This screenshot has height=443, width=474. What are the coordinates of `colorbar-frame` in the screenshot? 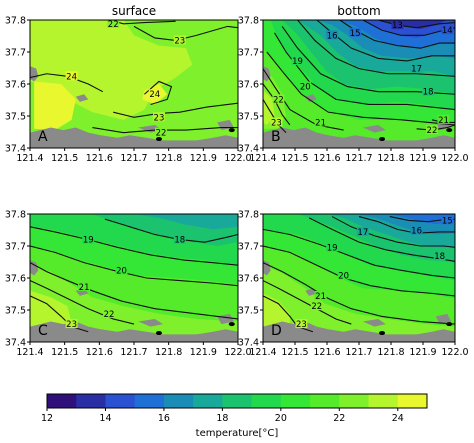 It's located at (237, 401).